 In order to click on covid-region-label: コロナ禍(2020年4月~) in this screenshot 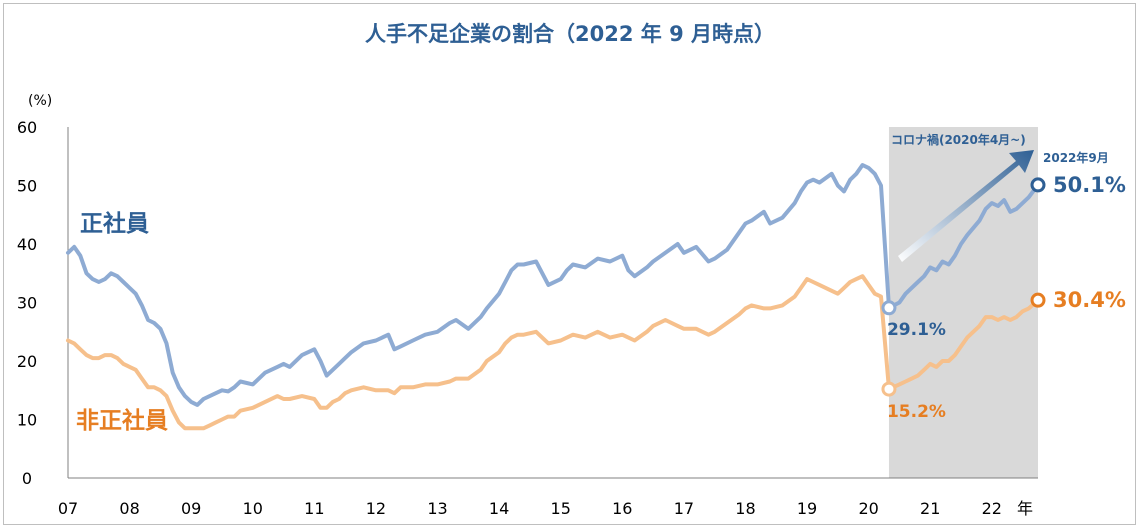, I will do `click(958, 139)`.